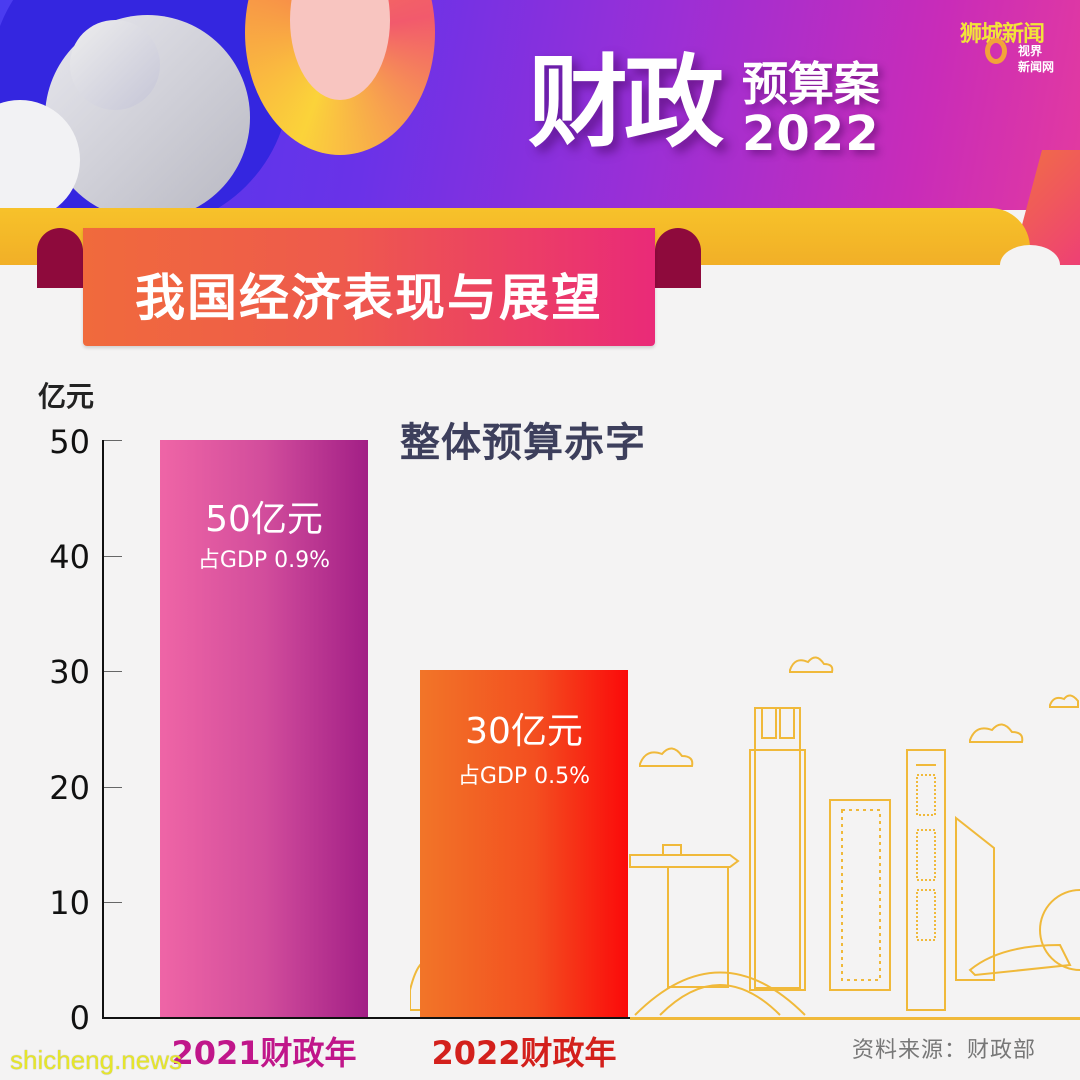  I want to click on y-tick-label: 30, so click(69, 672).